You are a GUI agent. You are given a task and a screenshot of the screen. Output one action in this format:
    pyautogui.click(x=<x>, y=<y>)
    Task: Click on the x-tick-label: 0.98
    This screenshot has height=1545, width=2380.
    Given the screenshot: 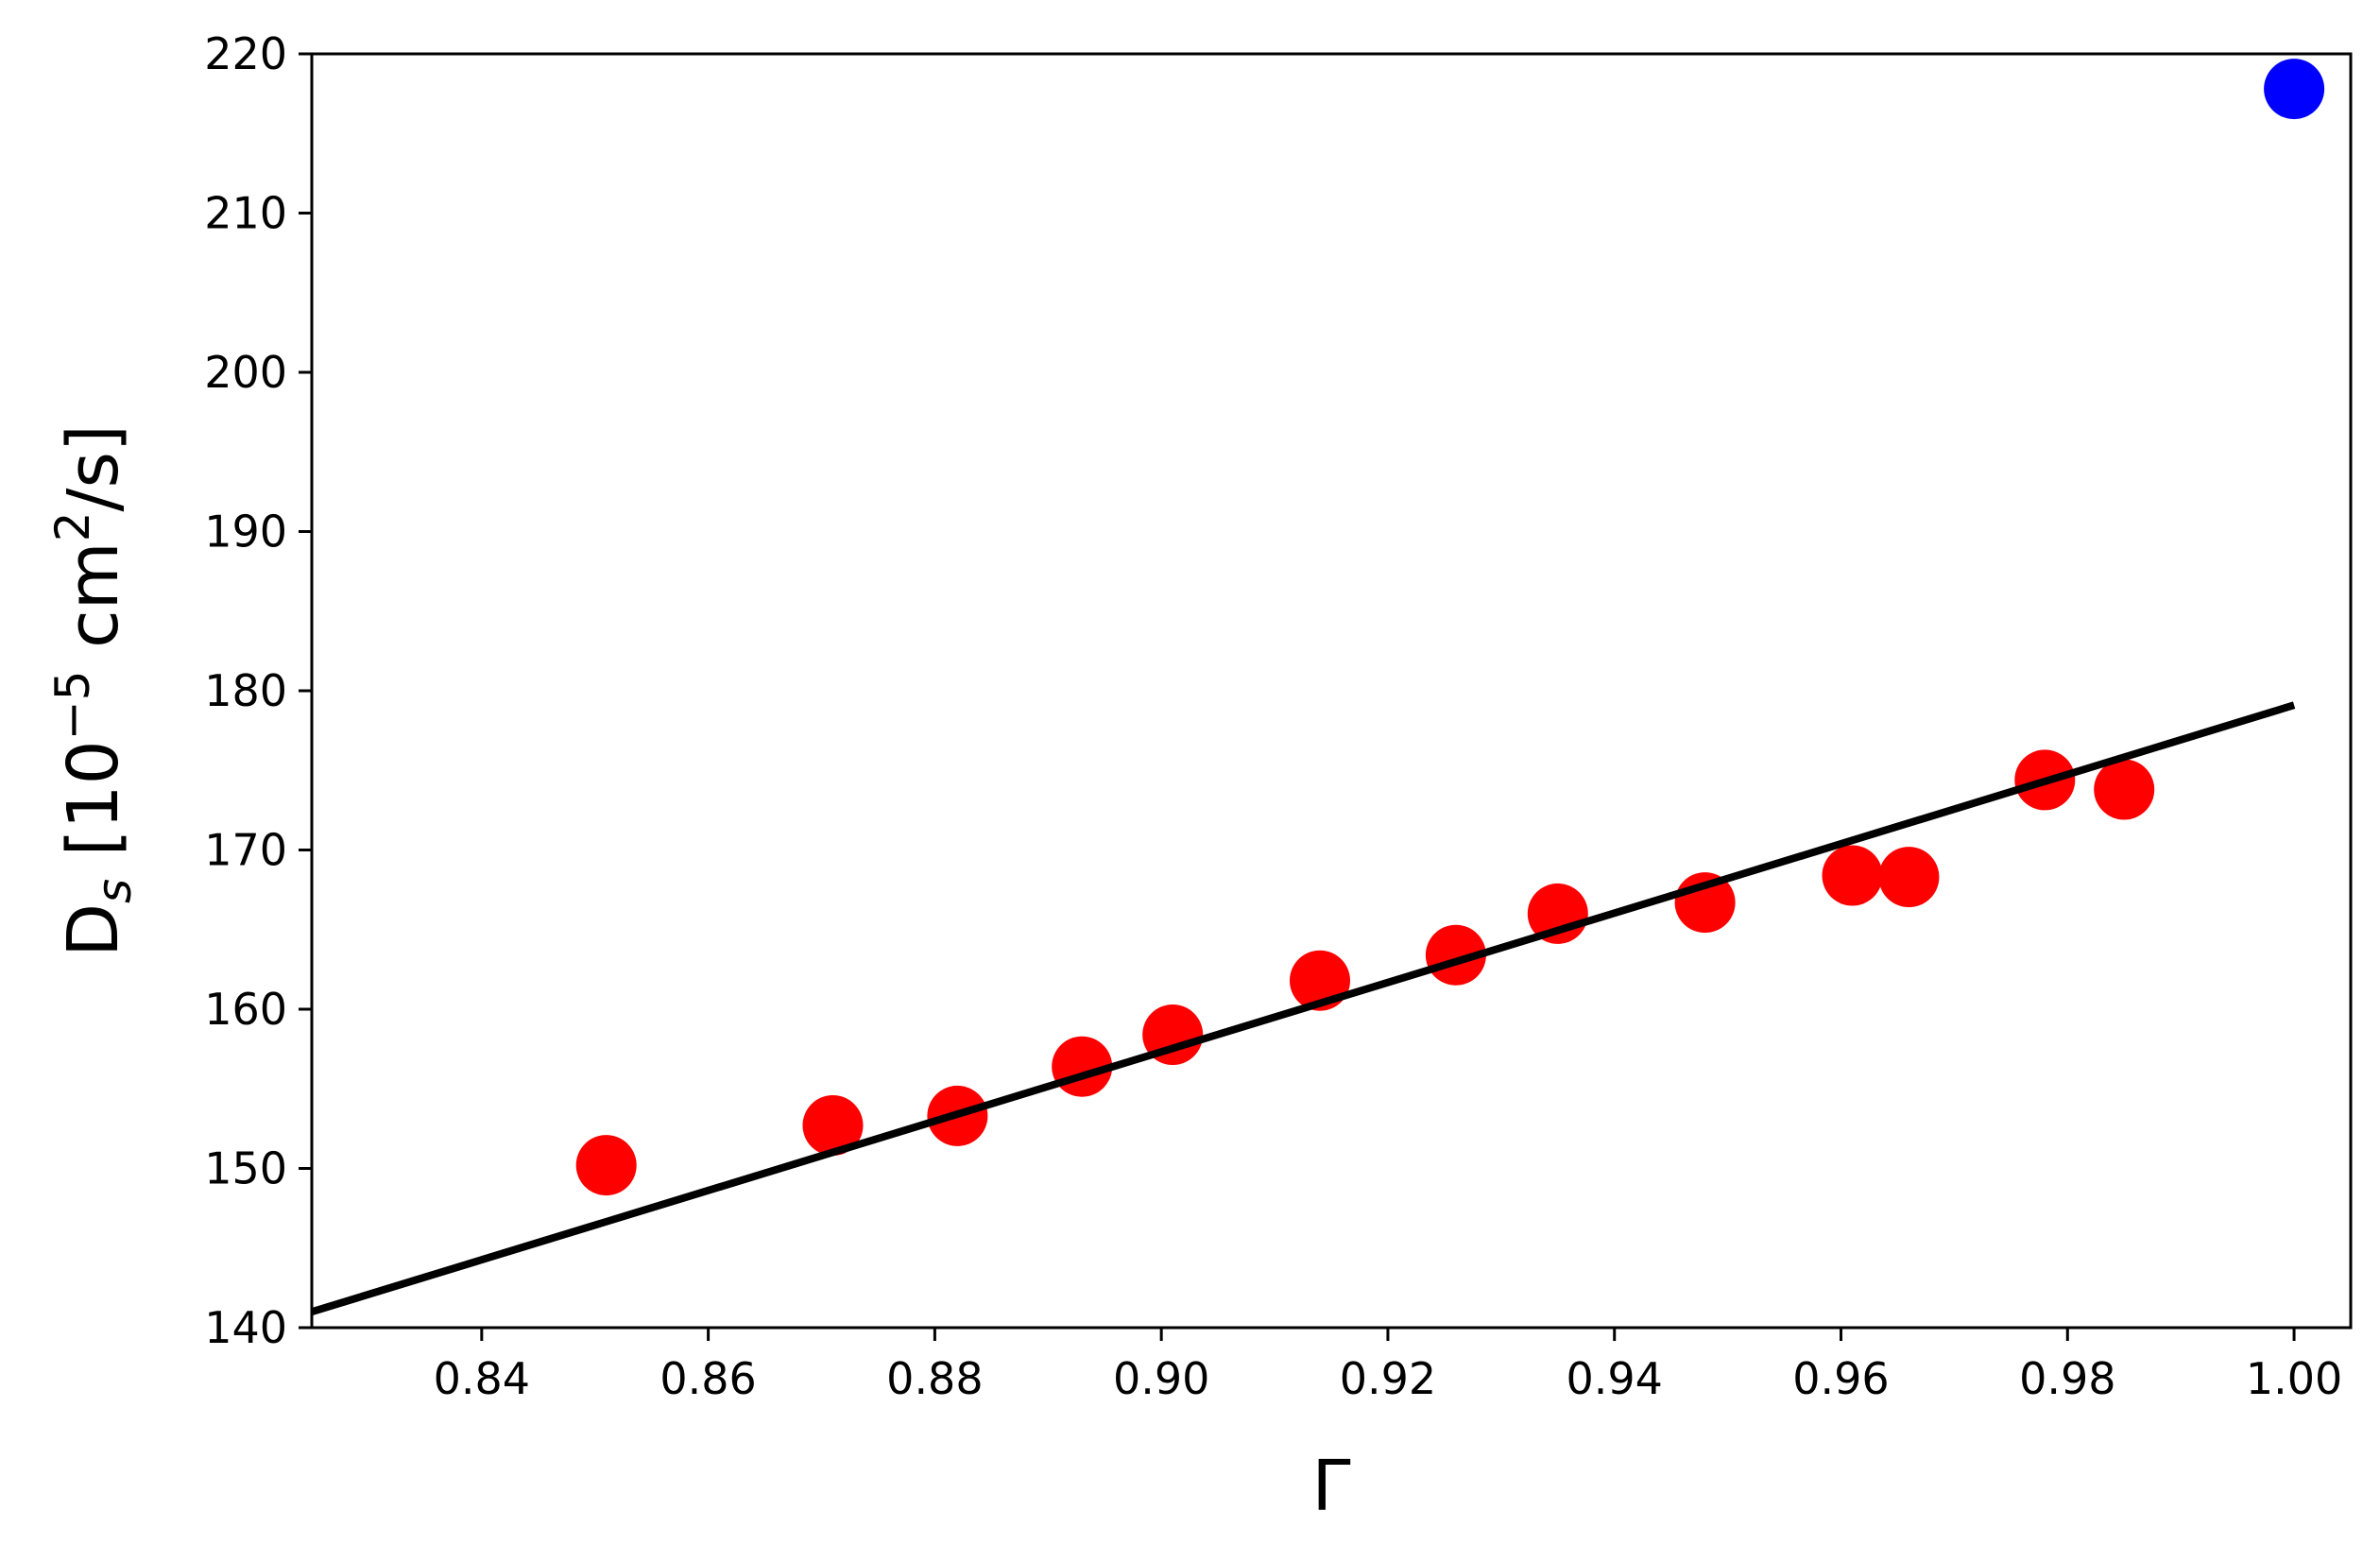 What is the action you would take?
    pyautogui.click(x=2067, y=1378)
    